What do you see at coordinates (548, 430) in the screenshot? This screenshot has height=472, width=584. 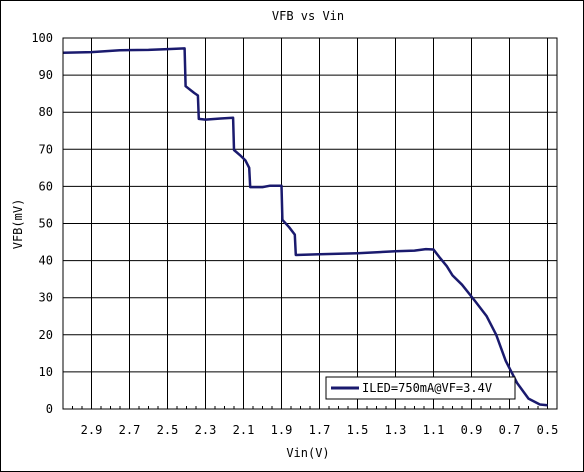 I see `x-tick-label: 0.5` at bounding box center [548, 430].